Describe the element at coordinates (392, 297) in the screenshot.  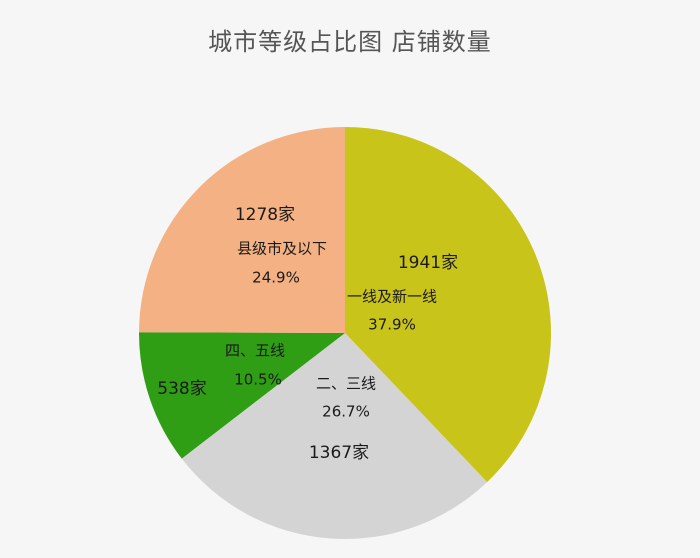
I see `slice-category-label: 一线及新一线` at that location.